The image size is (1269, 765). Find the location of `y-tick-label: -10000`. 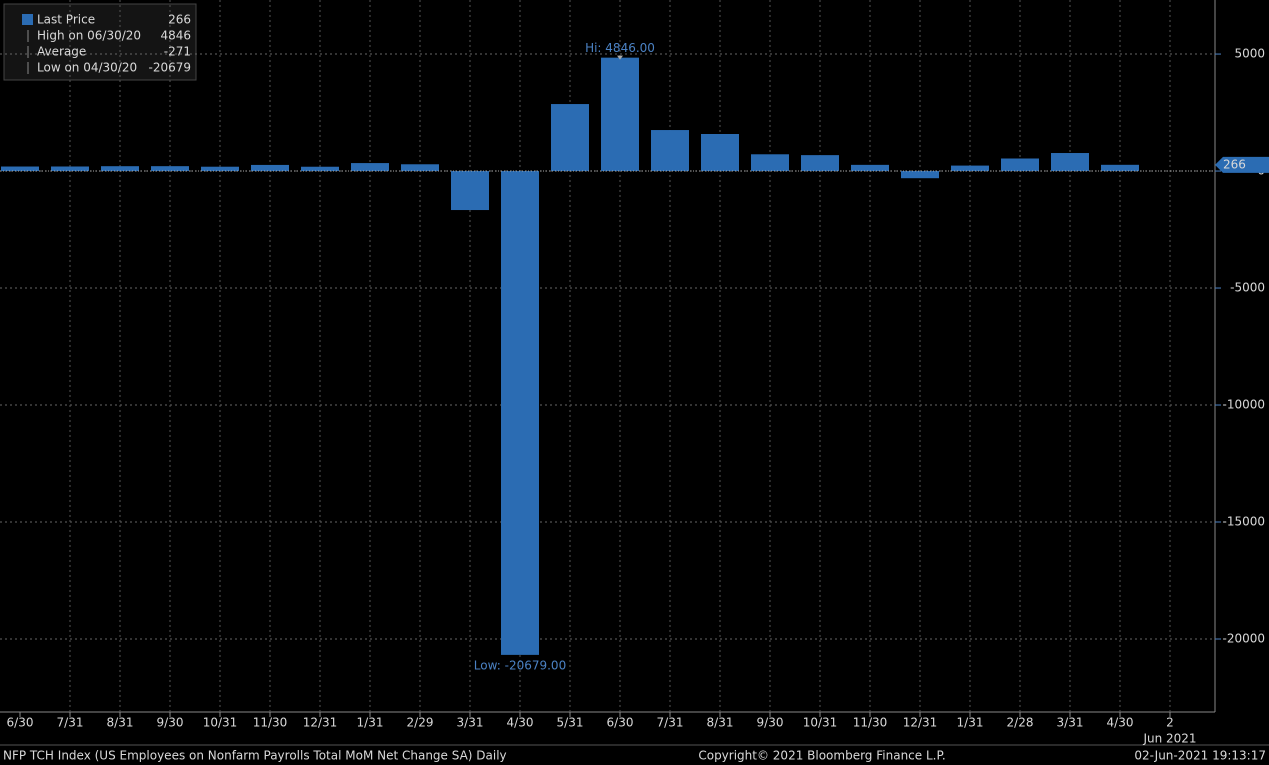

y-tick-label: -10000 is located at coordinates (1243, 405).